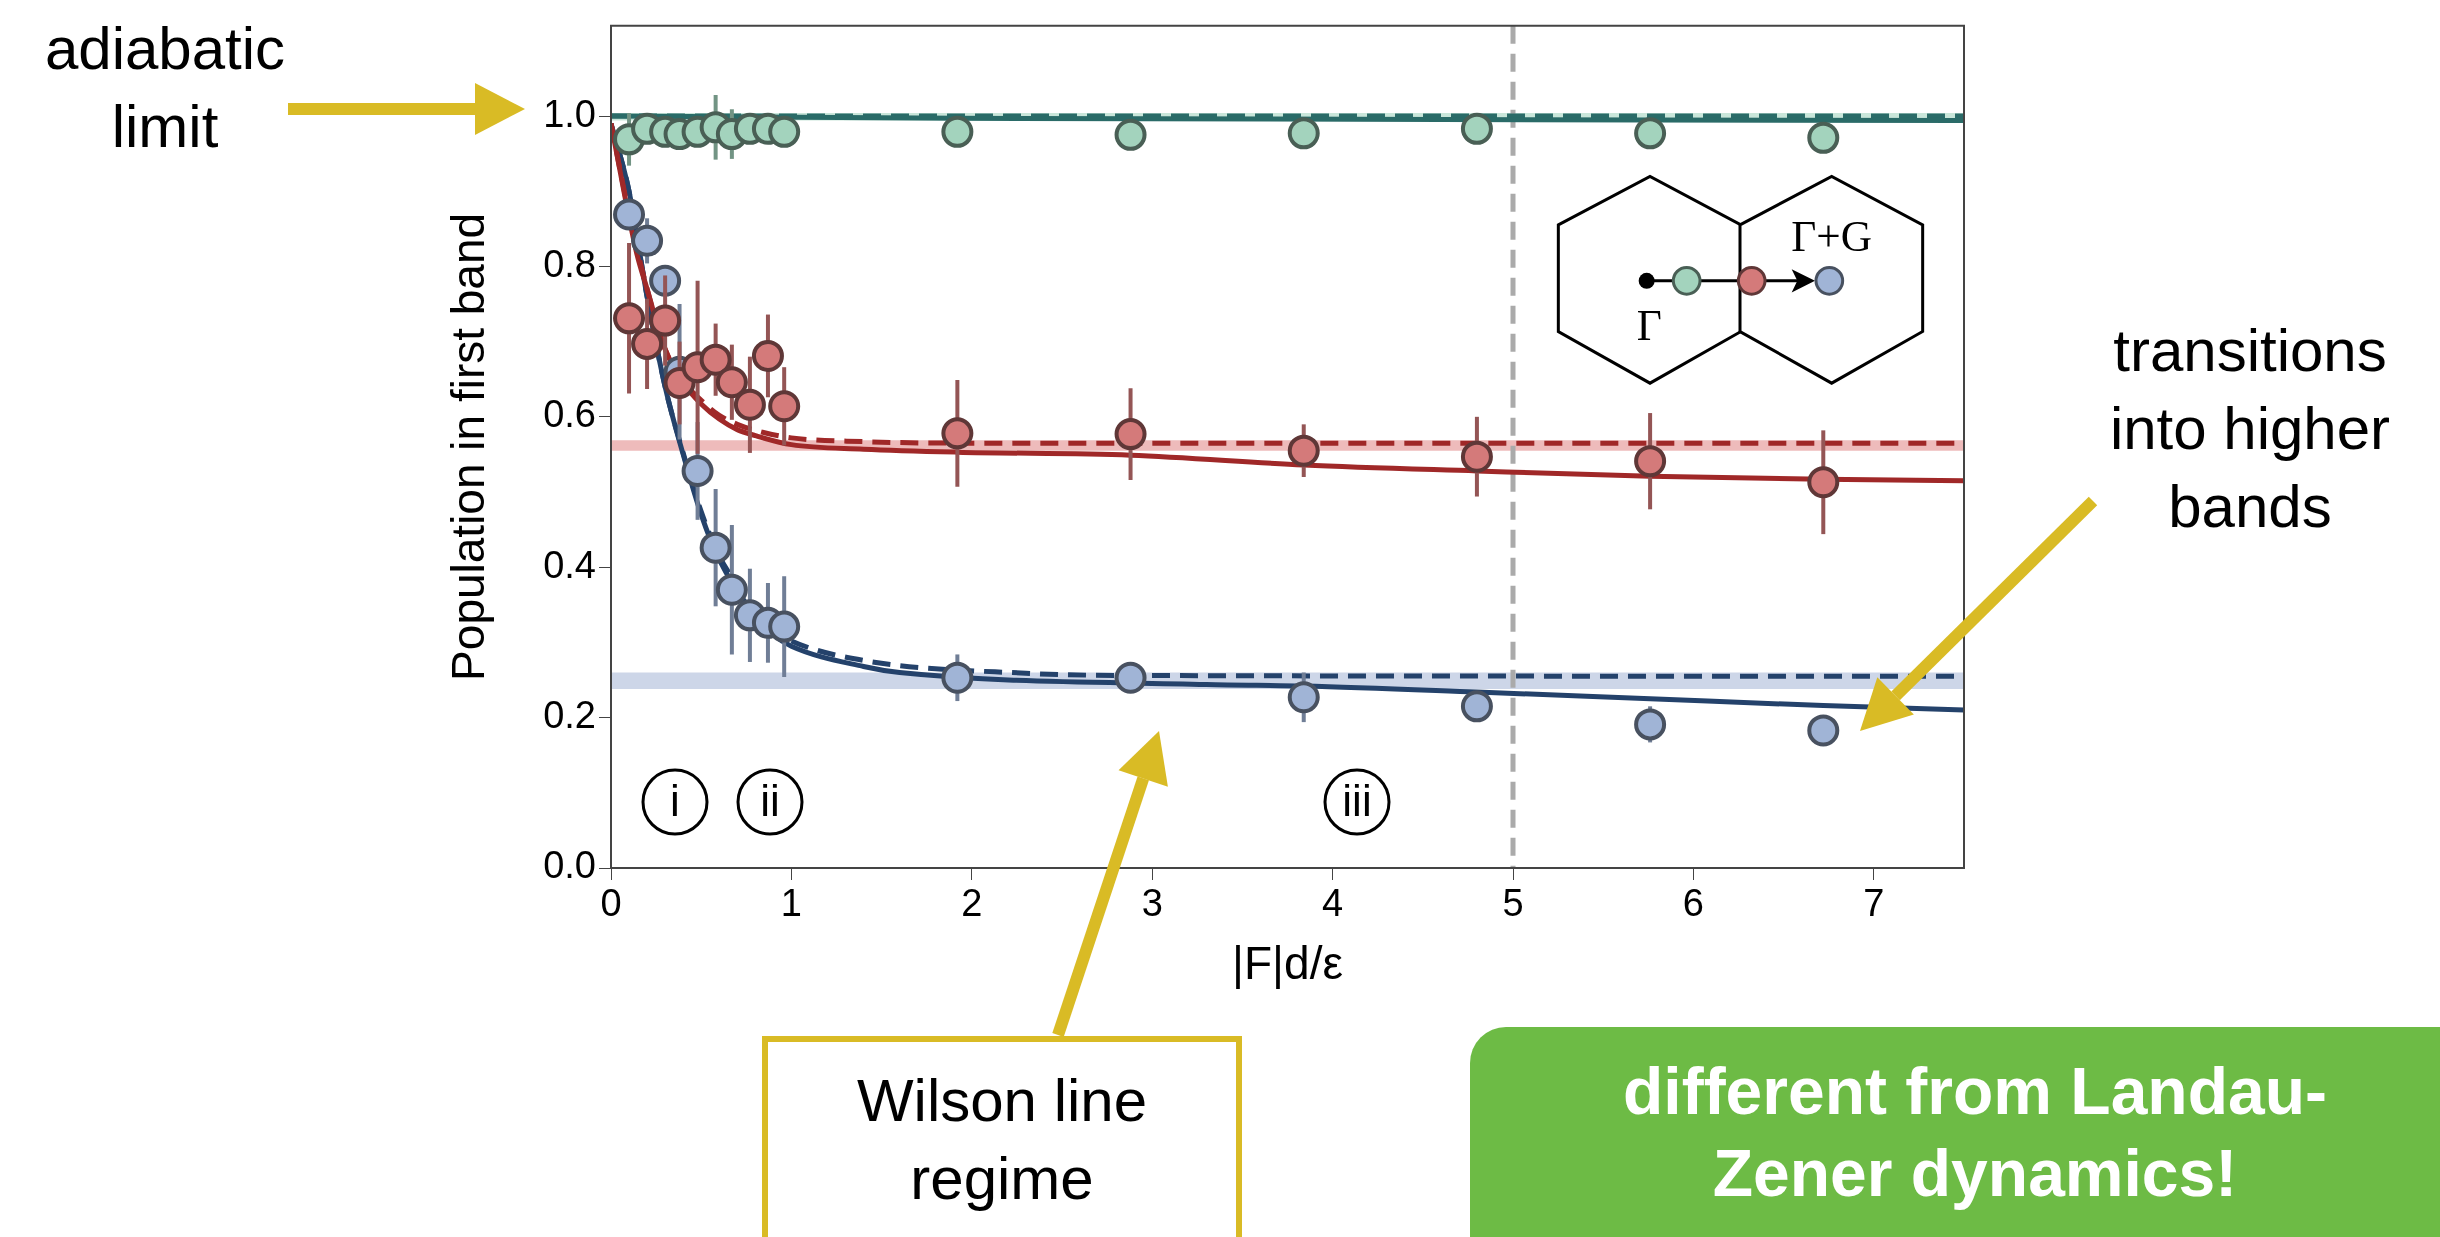 The width and height of the screenshot is (2440, 1237). I want to click on x-axis-title: |F|d/ε, so click(1287, 963).